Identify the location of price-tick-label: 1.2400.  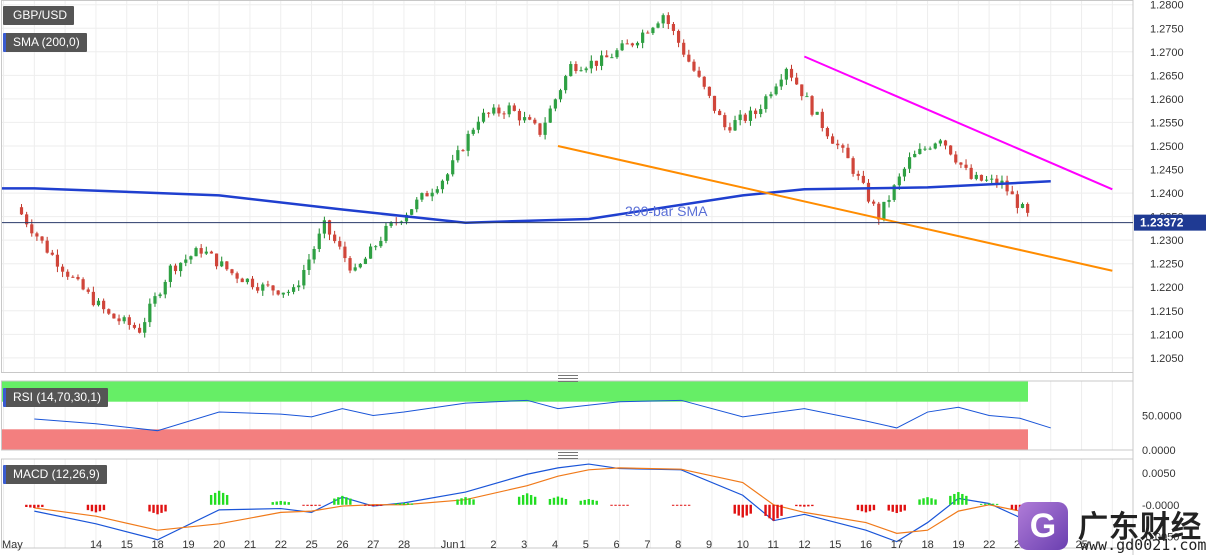
(1167, 194).